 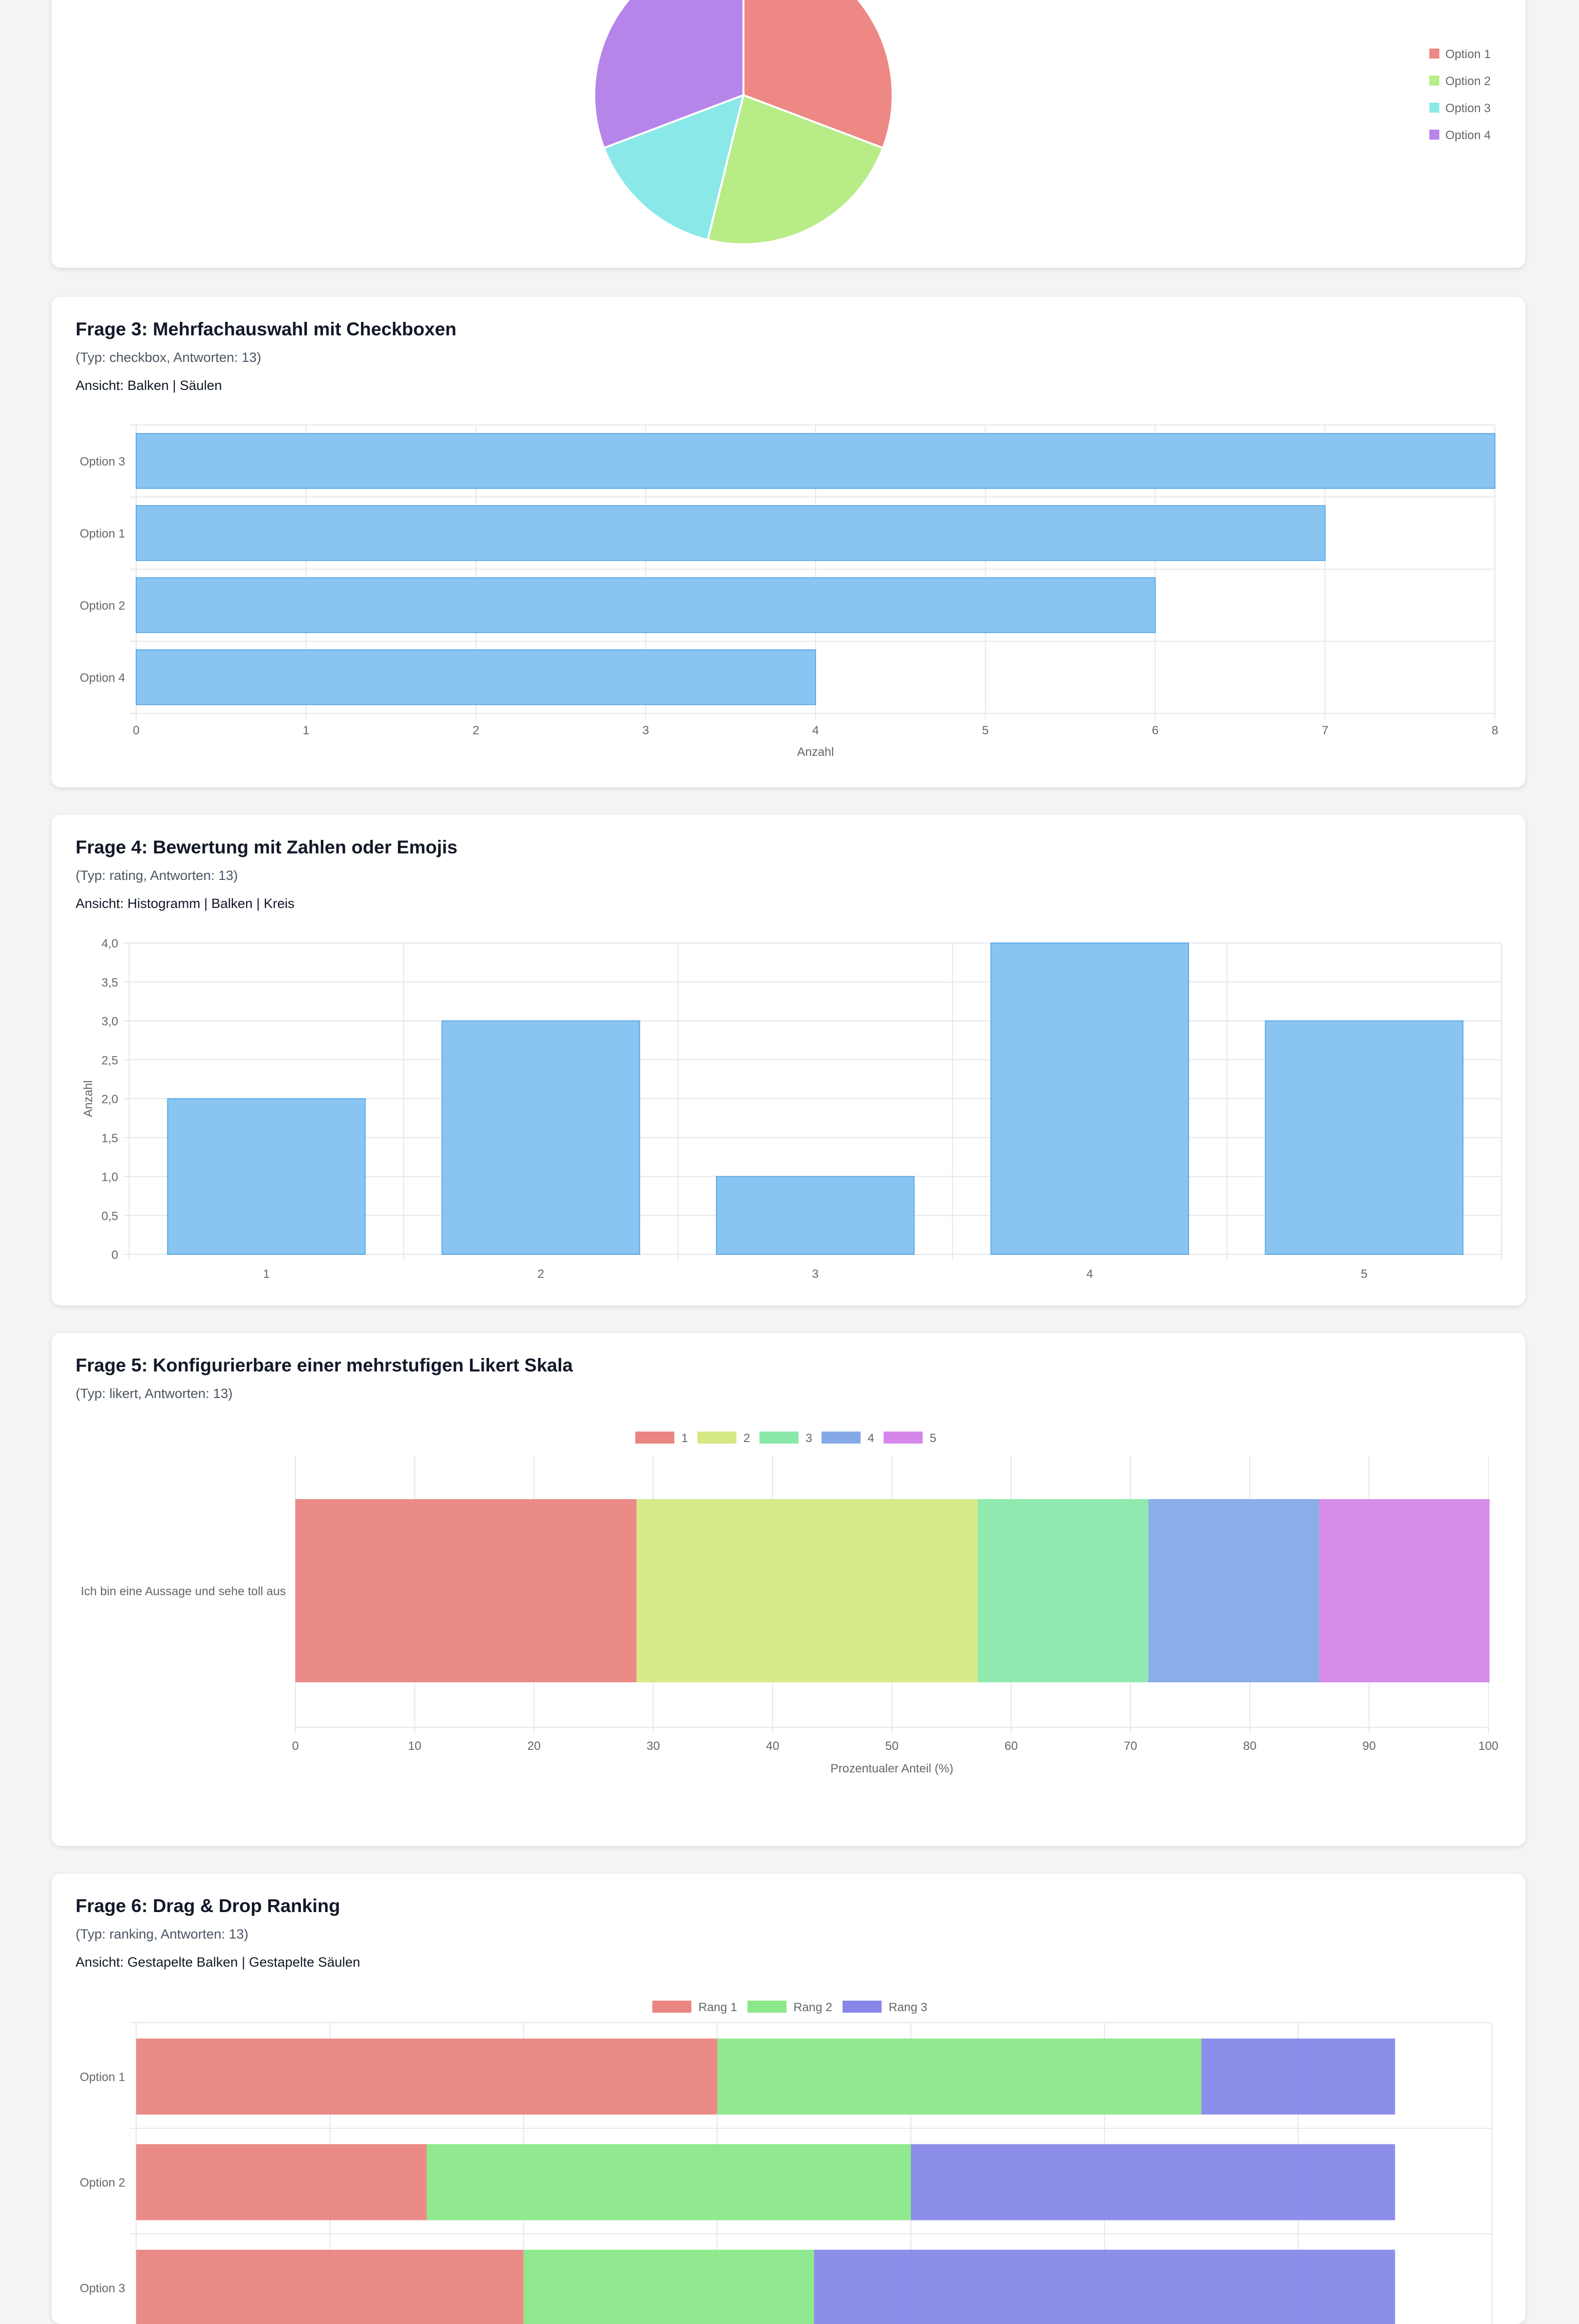 What do you see at coordinates (110, 1099) in the screenshot?
I see `y-tick-label: 2,0` at bounding box center [110, 1099].